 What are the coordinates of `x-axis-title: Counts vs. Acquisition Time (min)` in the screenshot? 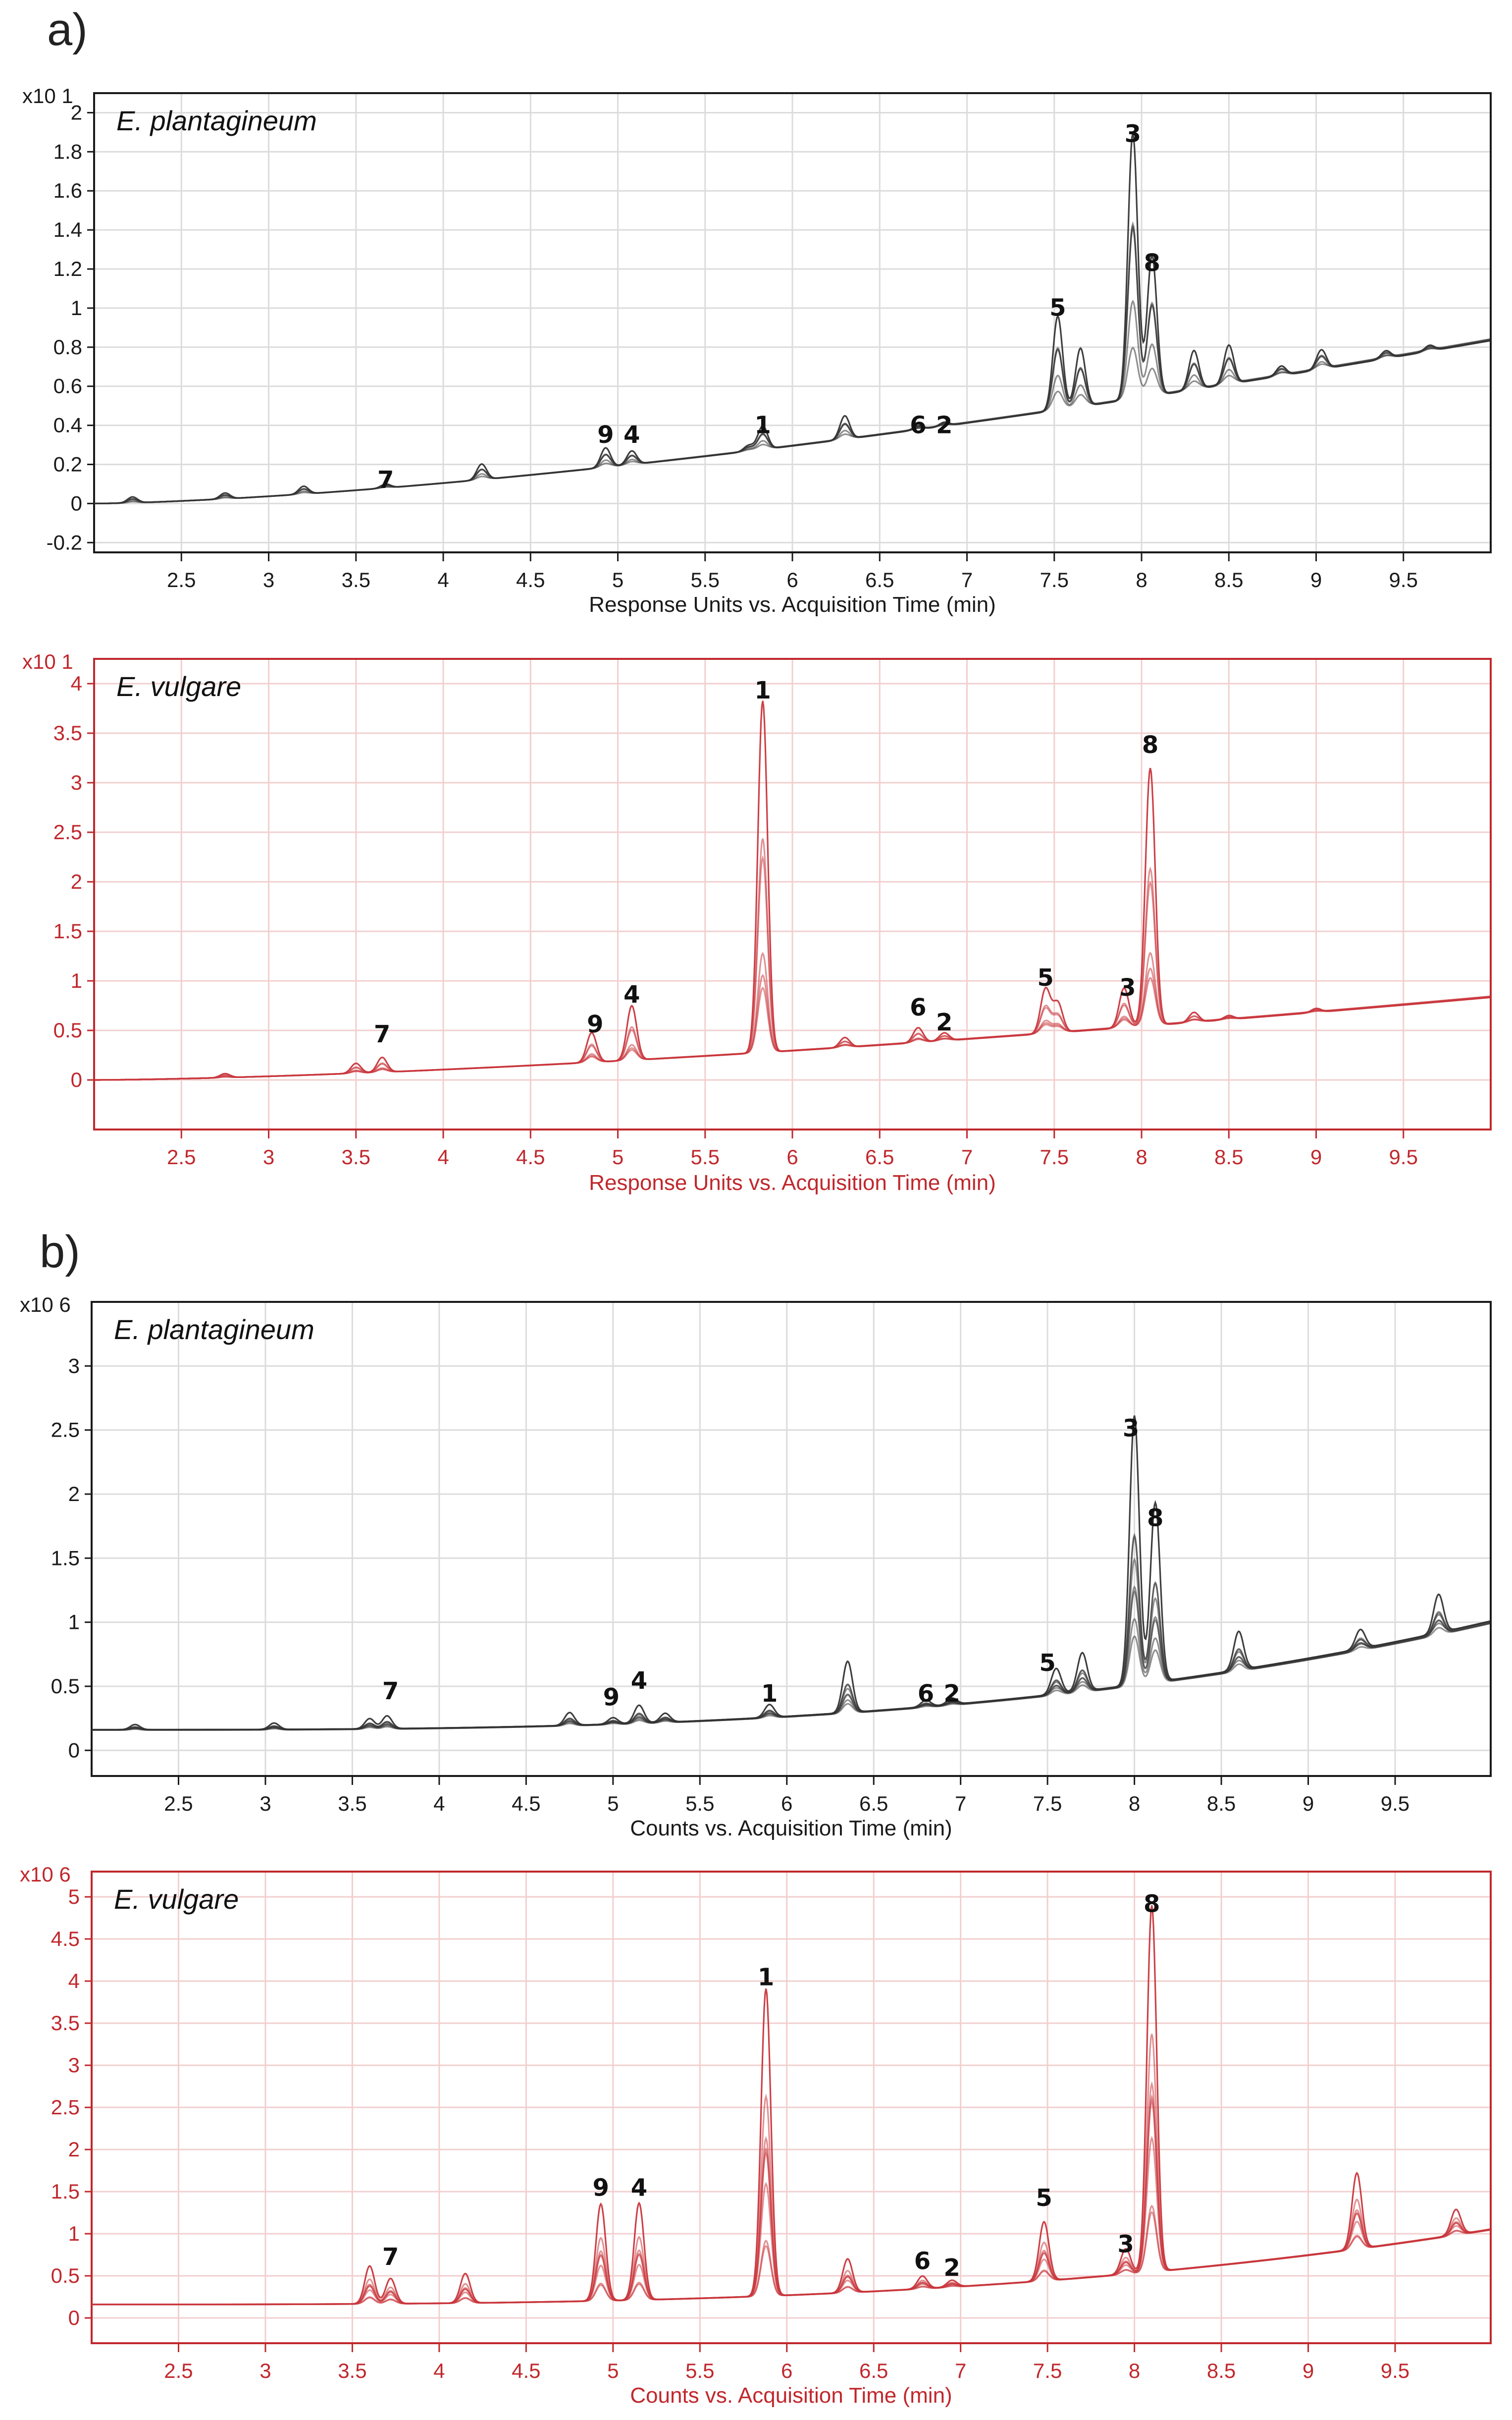 It's located at (791, 1828).